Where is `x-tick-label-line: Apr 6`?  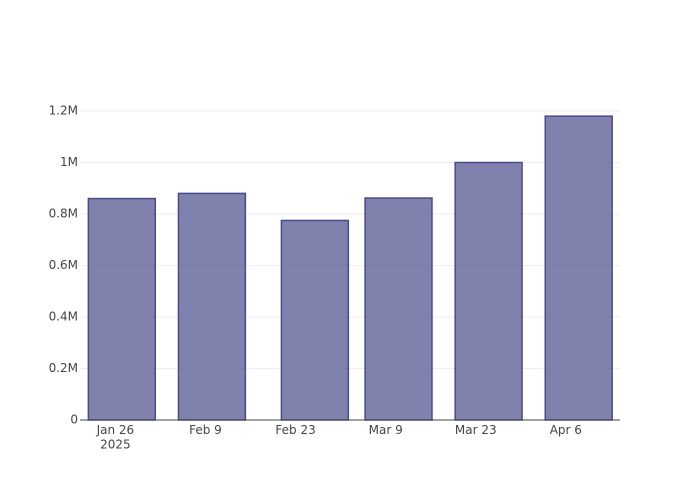
x-tick-label-line: Apr 6 is located at coordinates (566, 430).